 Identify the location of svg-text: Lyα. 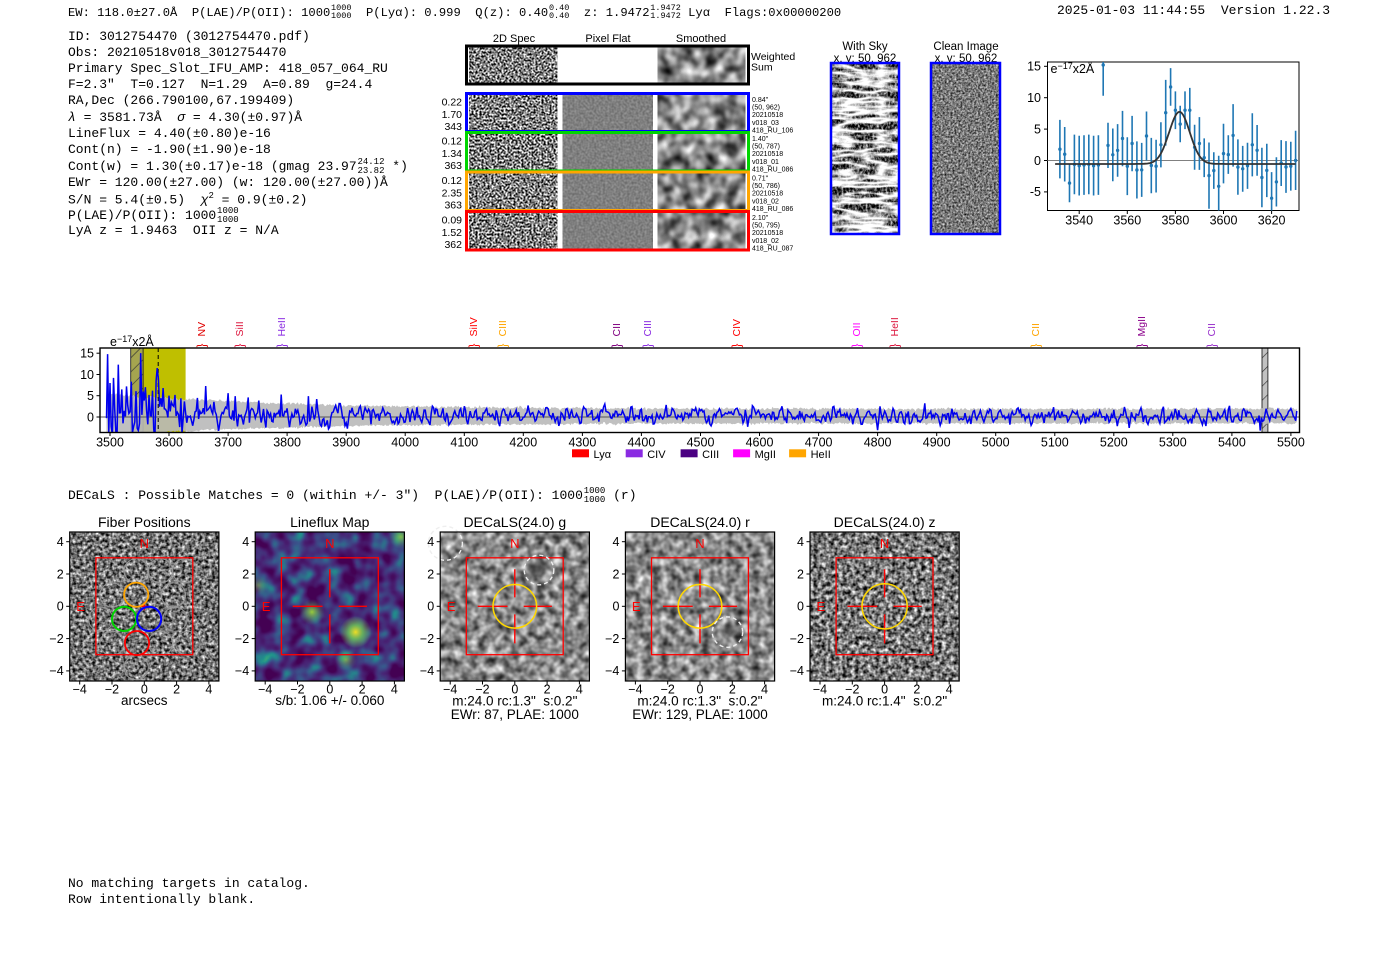
(603, 455).